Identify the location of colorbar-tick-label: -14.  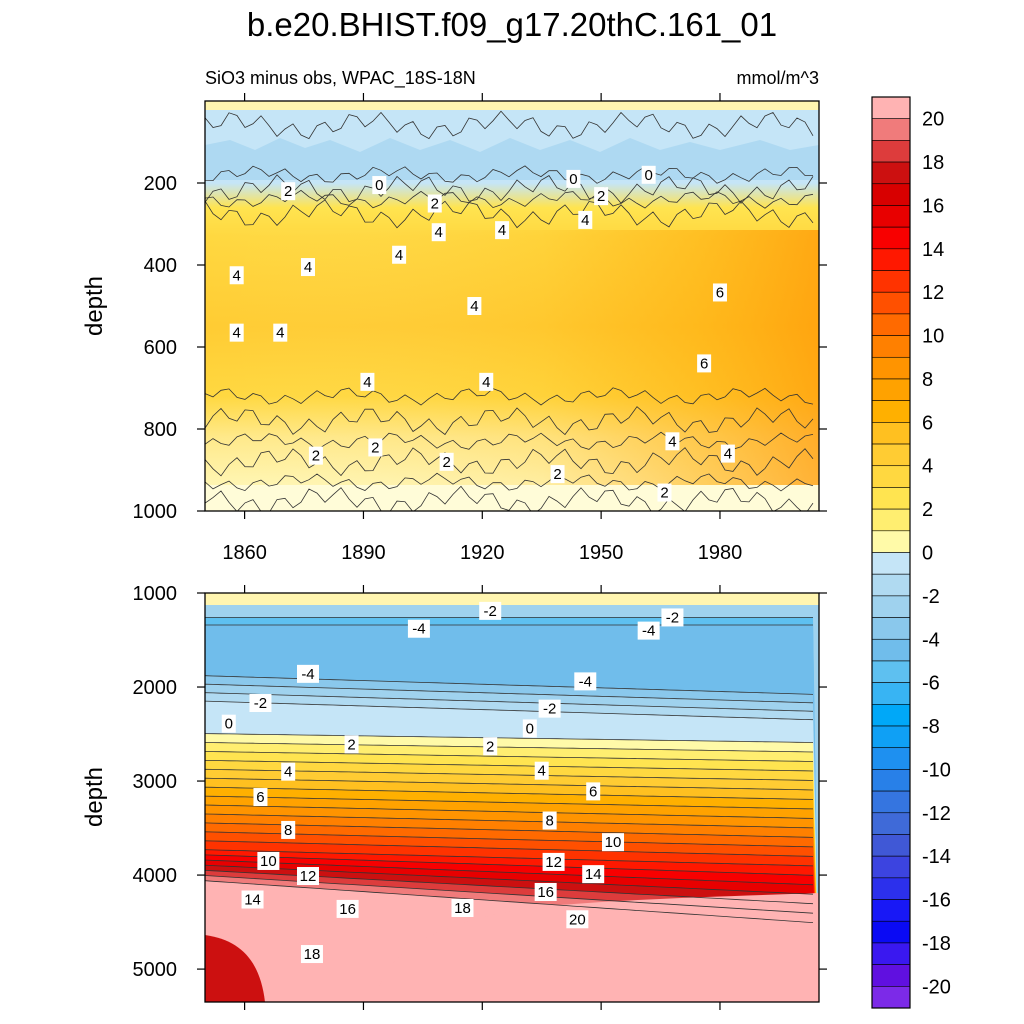
(936, 857).